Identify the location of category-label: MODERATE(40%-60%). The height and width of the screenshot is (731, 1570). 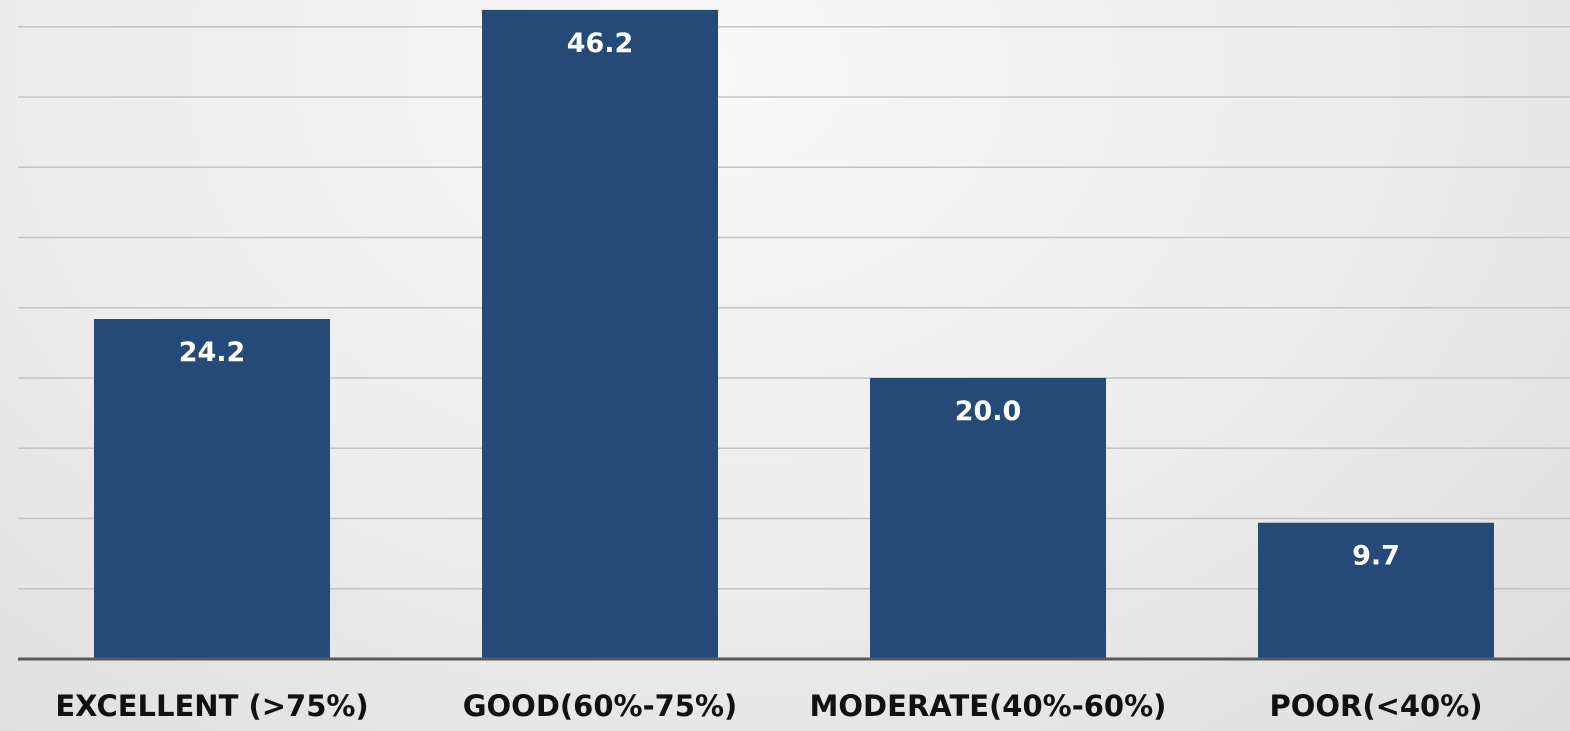
(988, 706).